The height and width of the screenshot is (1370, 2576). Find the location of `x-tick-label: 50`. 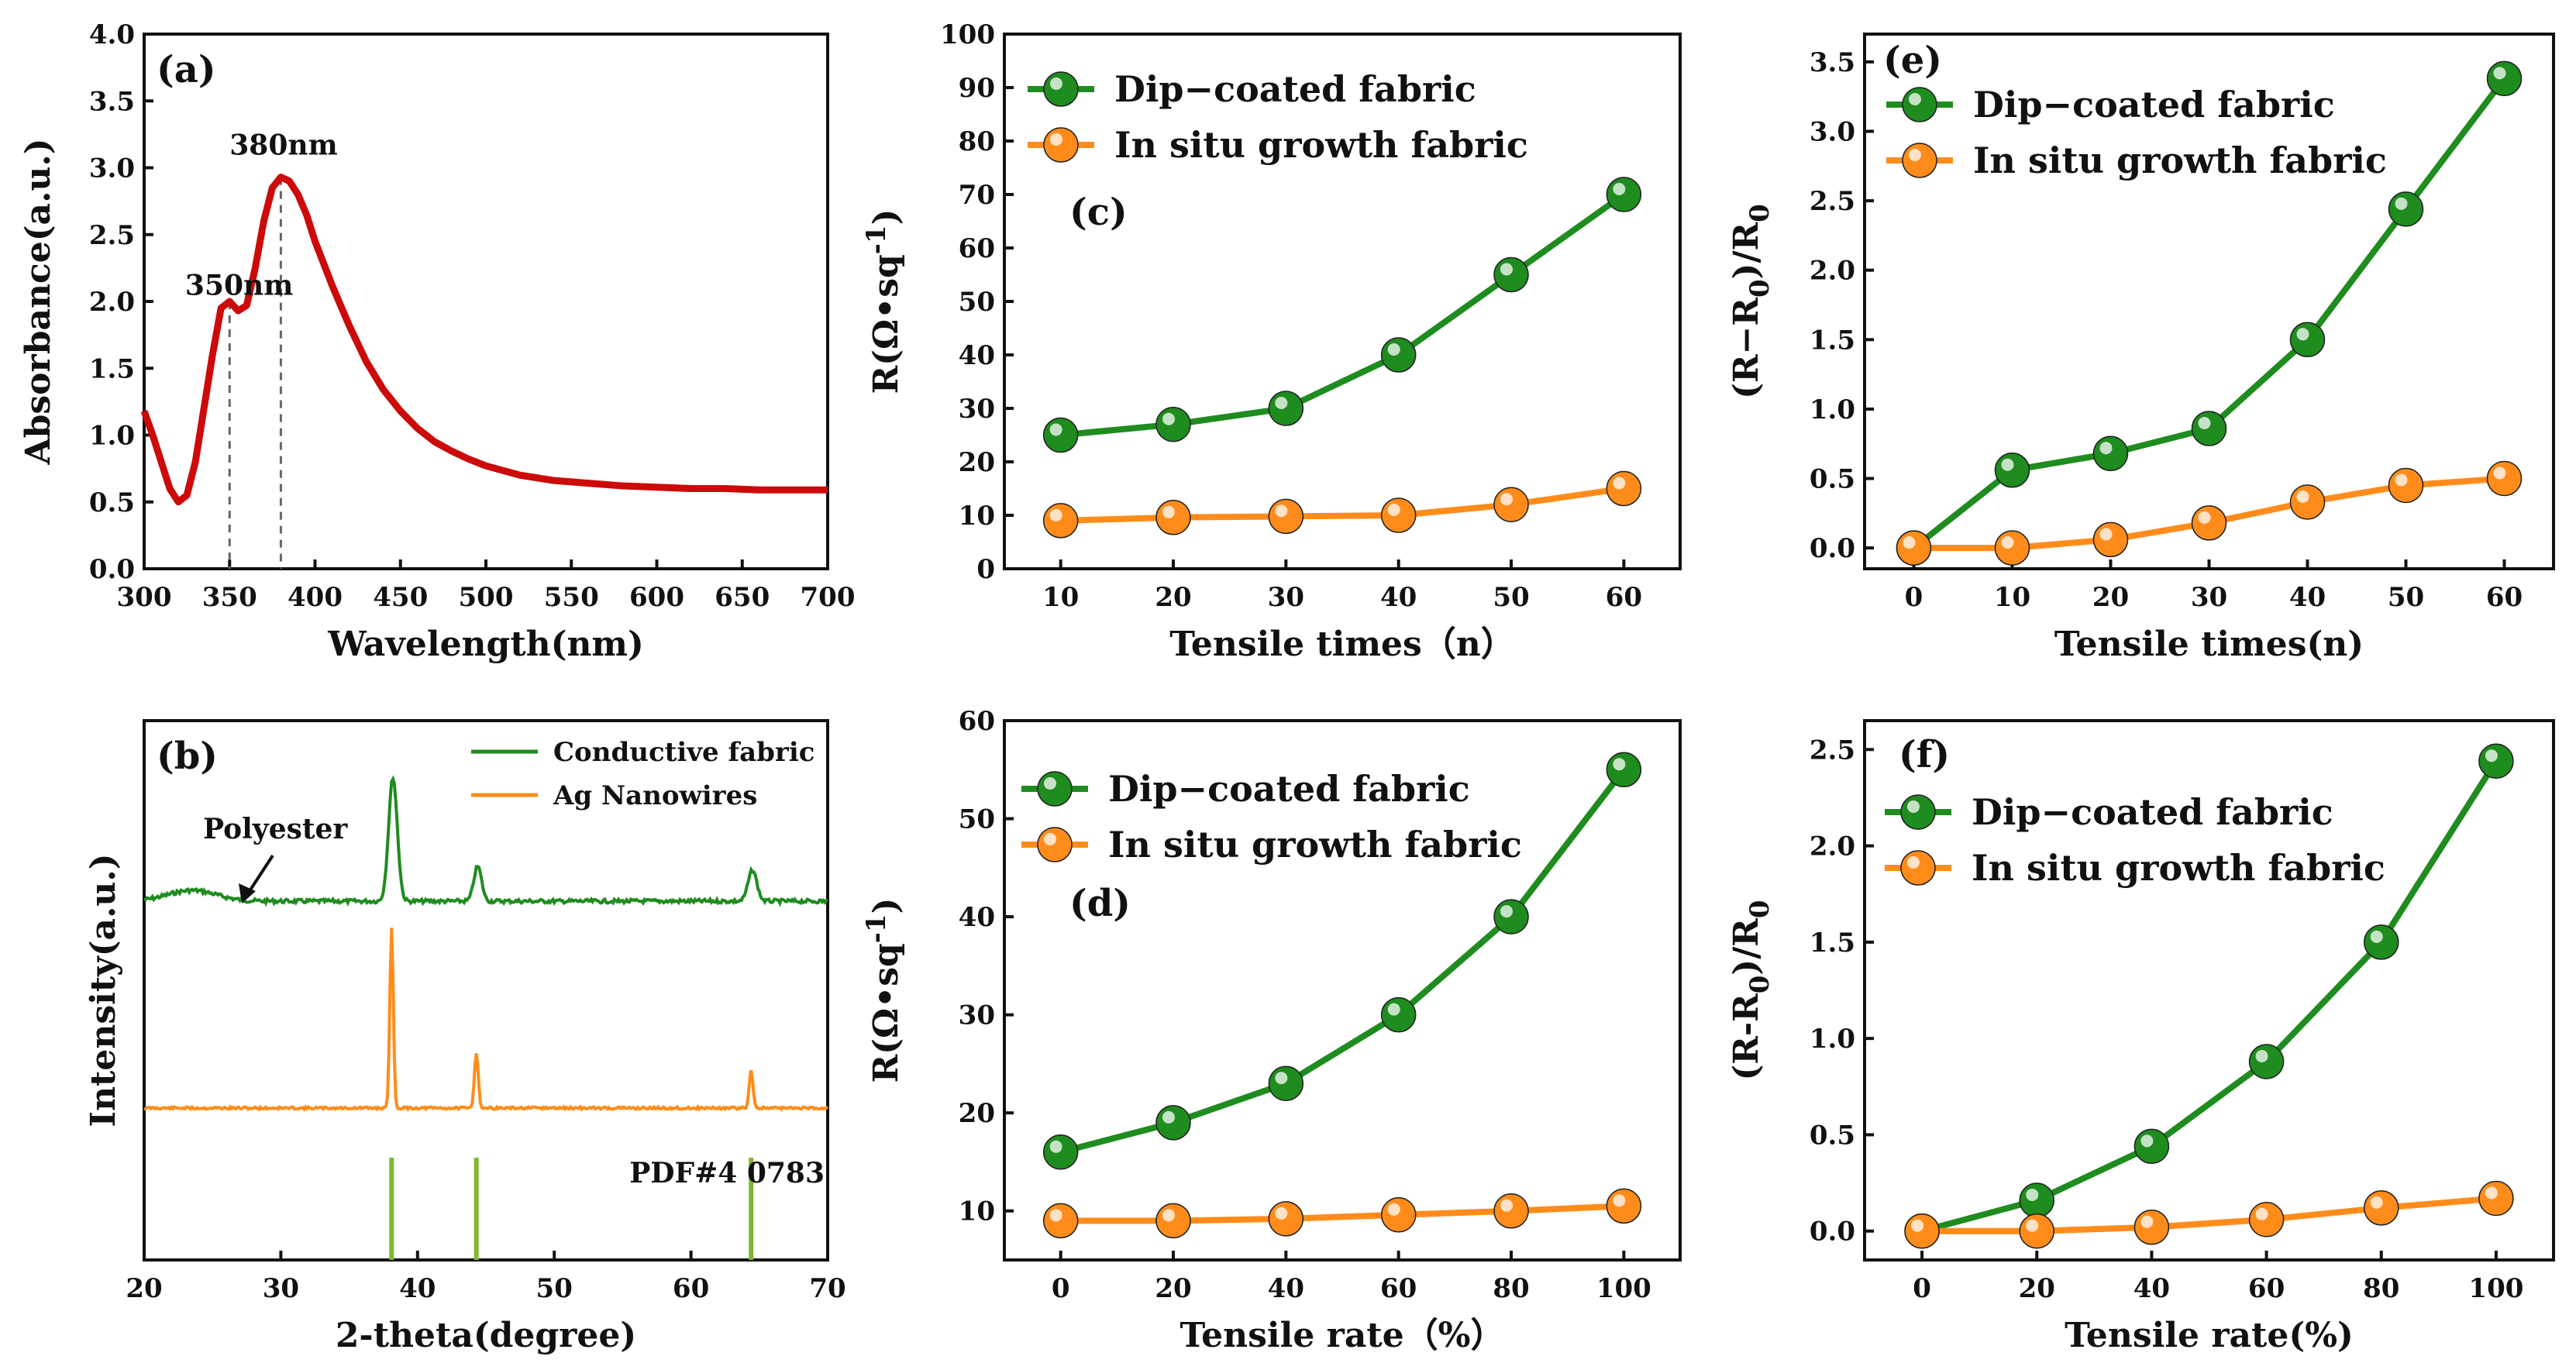

x-tick-label: 50 is located at coordinates (1511, 597).